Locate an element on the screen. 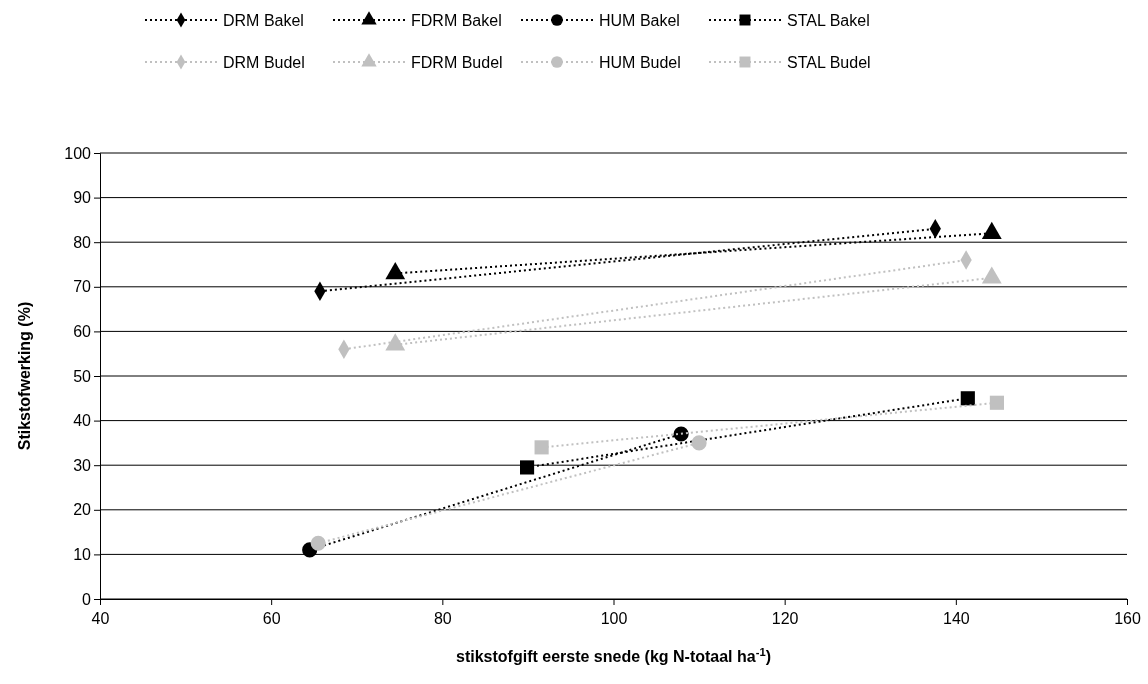 This screenshot has height=684, width=1148. legend-label: HUM Budel is located at coordinates (640, 62).